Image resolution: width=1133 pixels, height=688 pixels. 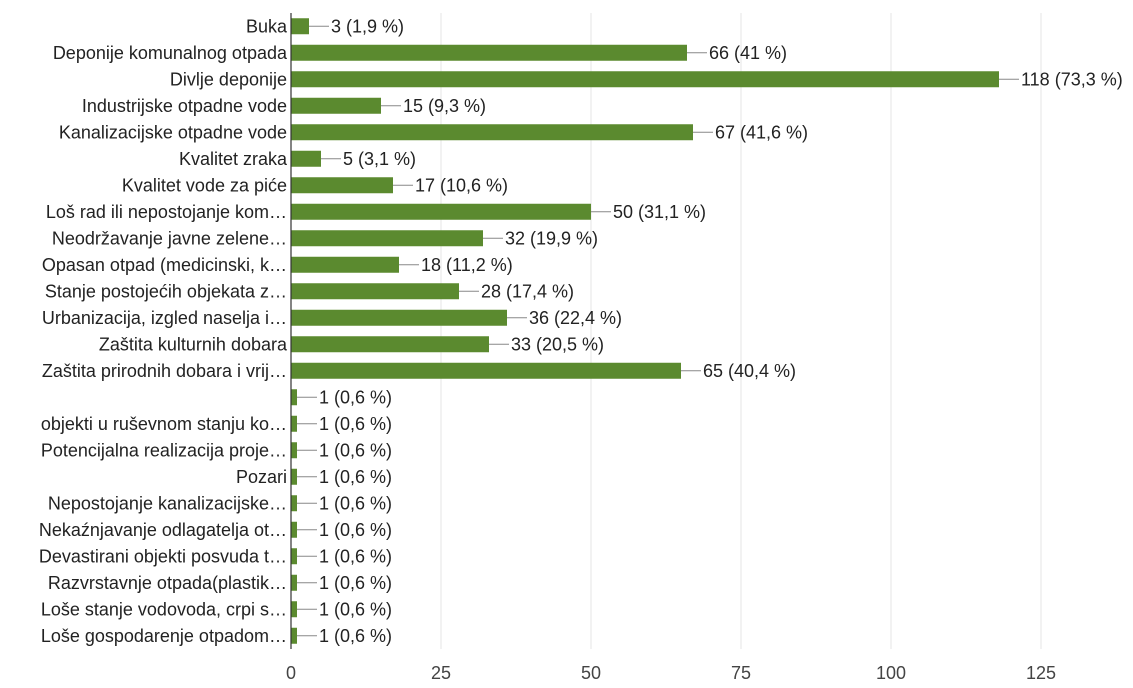 I want to click on x-tick-label: 125, so click(x=1041, y=673).